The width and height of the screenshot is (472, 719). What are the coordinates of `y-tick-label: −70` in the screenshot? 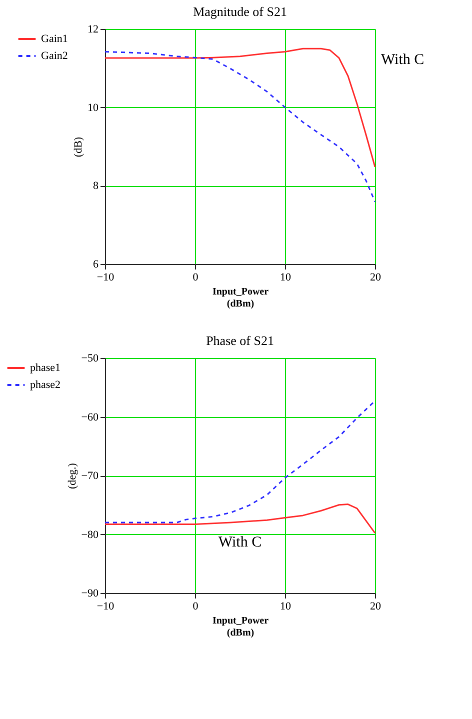 It's located at (90, 476).